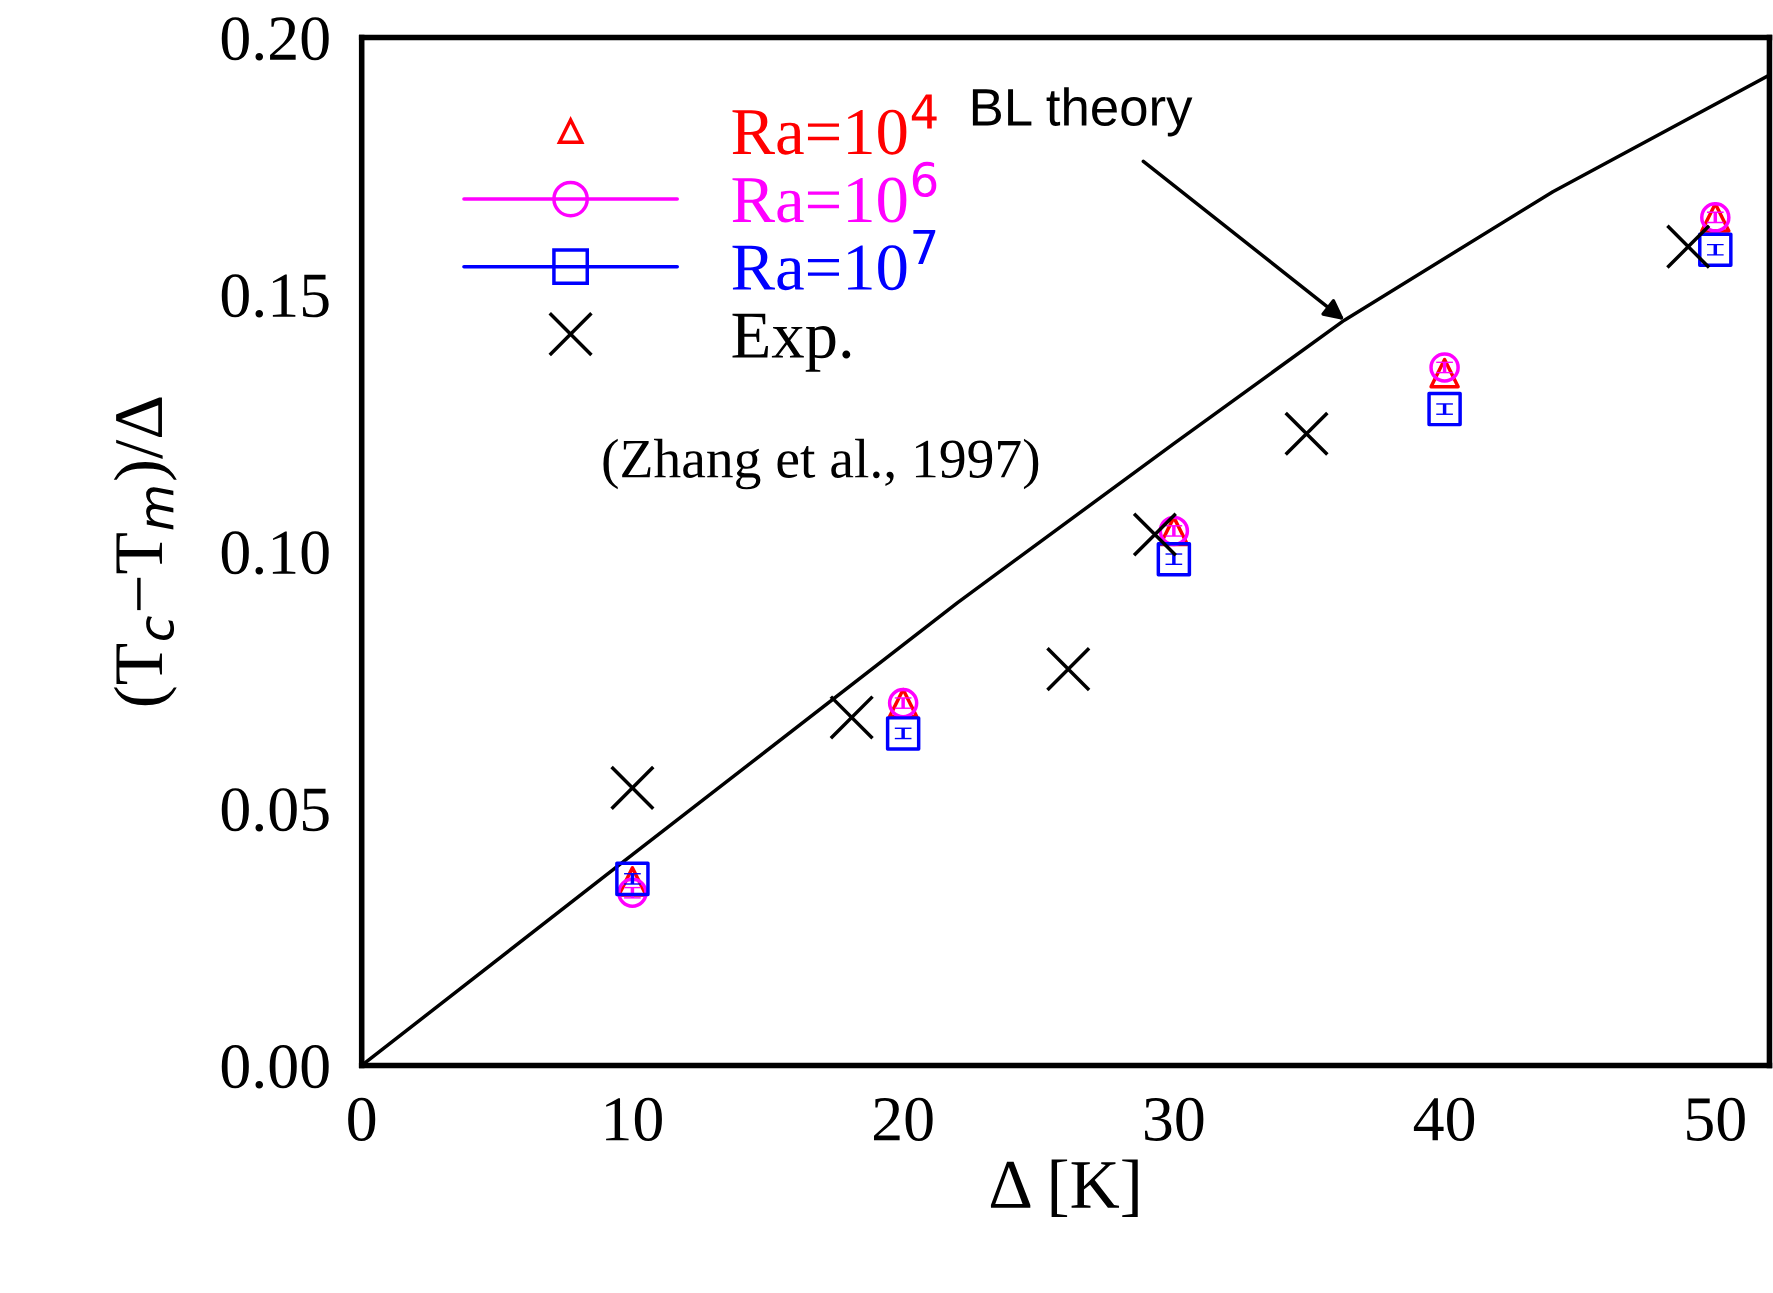  What do you see at coordinates (834, 260) in the screenshot?
I see `legend-label: Ra=10$^{7}$` at bounding box center [834, 260].